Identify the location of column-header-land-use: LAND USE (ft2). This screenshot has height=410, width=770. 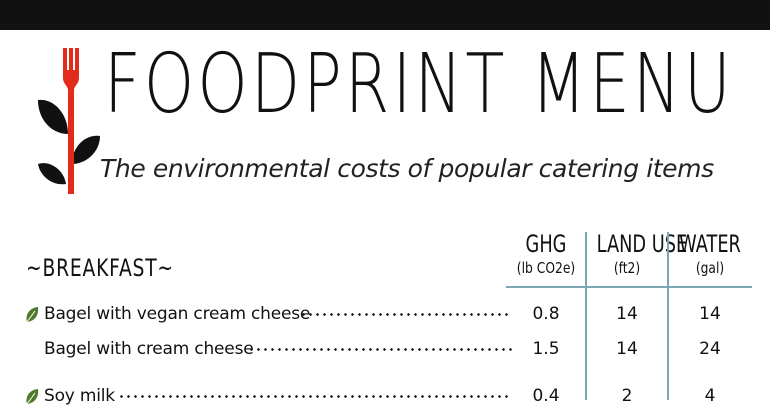
(637, 254).